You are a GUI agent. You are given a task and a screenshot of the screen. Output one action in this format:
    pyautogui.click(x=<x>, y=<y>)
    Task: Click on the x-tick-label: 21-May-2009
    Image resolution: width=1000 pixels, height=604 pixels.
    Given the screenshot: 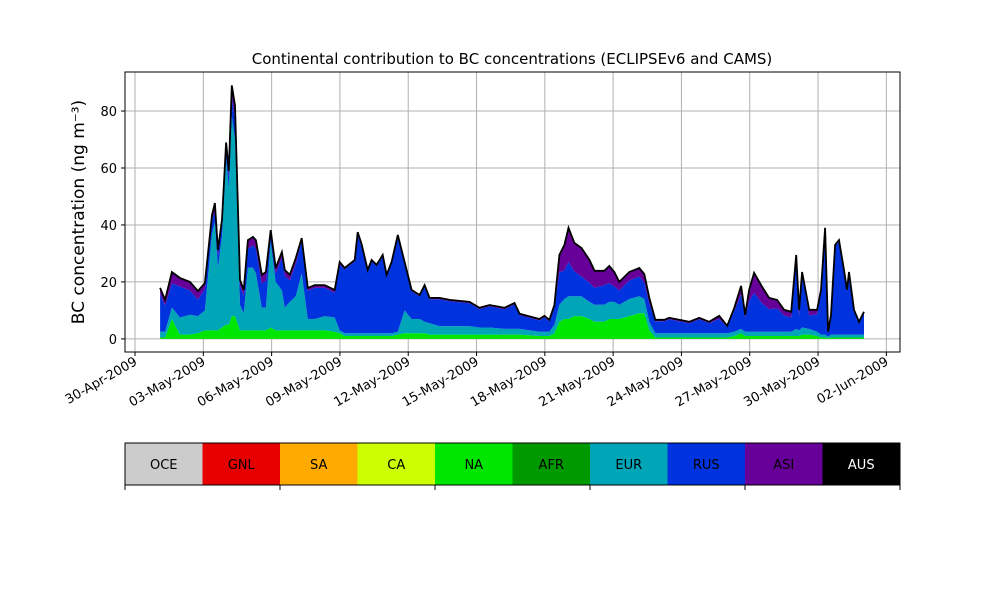 What is the action you would take?
    pyautogui.click(x=577, y=382)
    